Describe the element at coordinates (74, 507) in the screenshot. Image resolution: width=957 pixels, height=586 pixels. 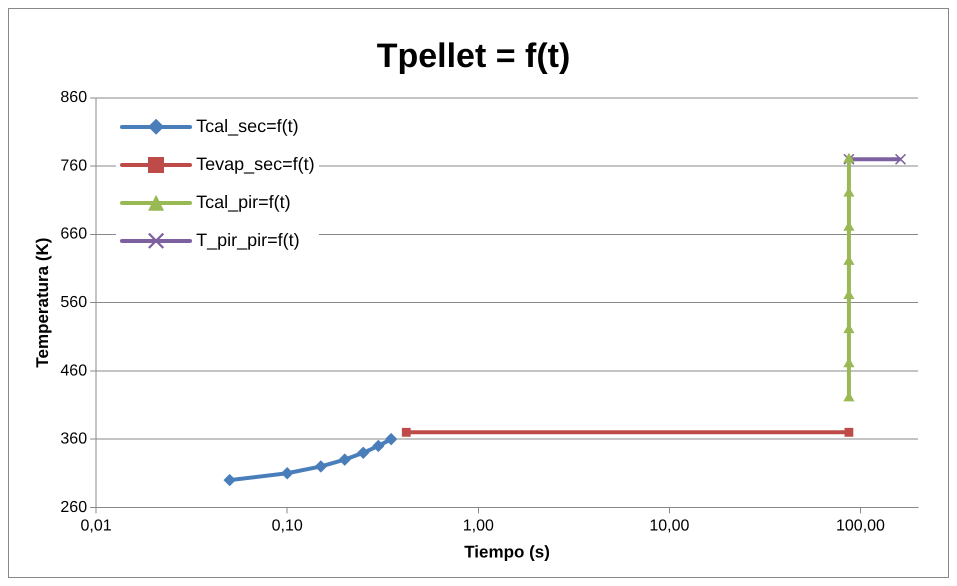
I see `y-tick-label: 260` at that location.